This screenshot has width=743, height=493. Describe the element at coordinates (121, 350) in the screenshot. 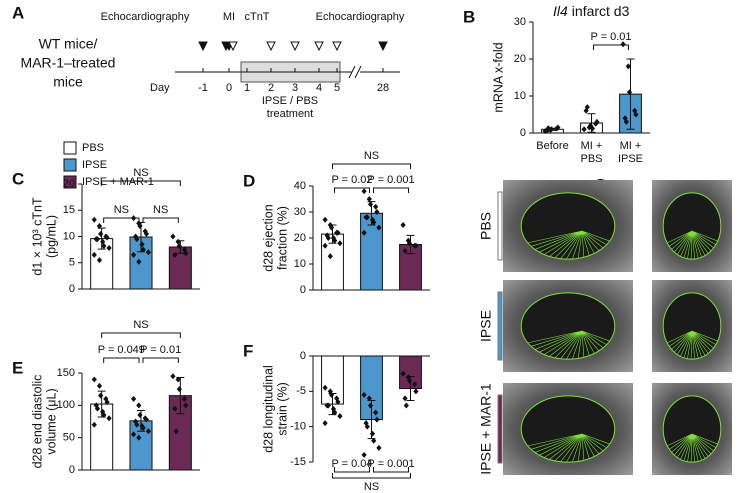

I see `significance-label: P = 0.049` at that location.